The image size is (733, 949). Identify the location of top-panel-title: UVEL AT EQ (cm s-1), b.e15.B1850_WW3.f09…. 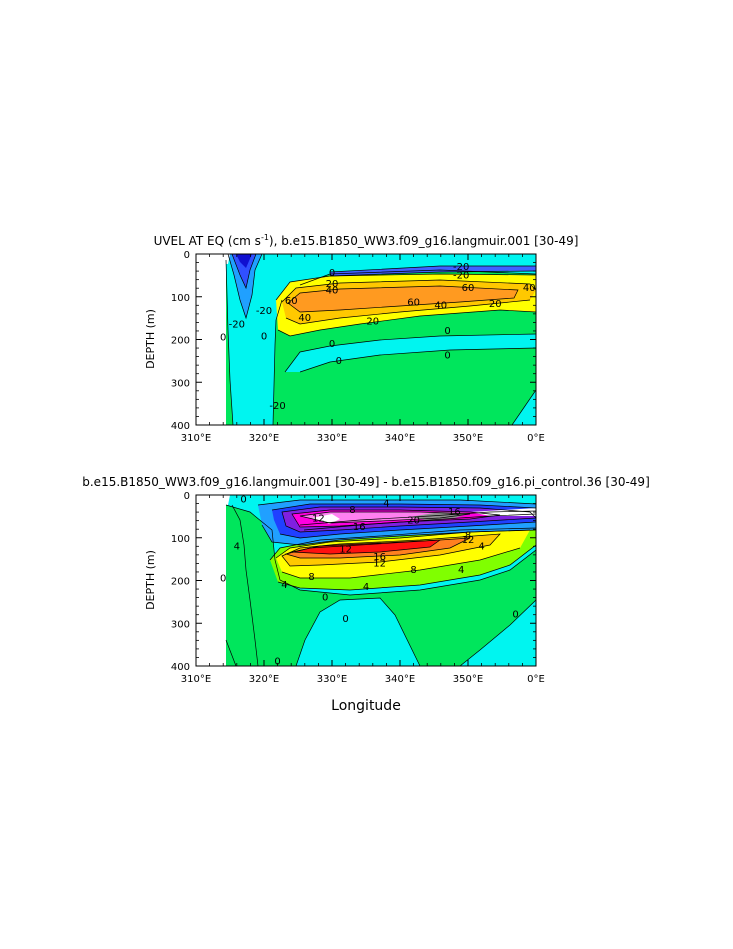
(366, 240).